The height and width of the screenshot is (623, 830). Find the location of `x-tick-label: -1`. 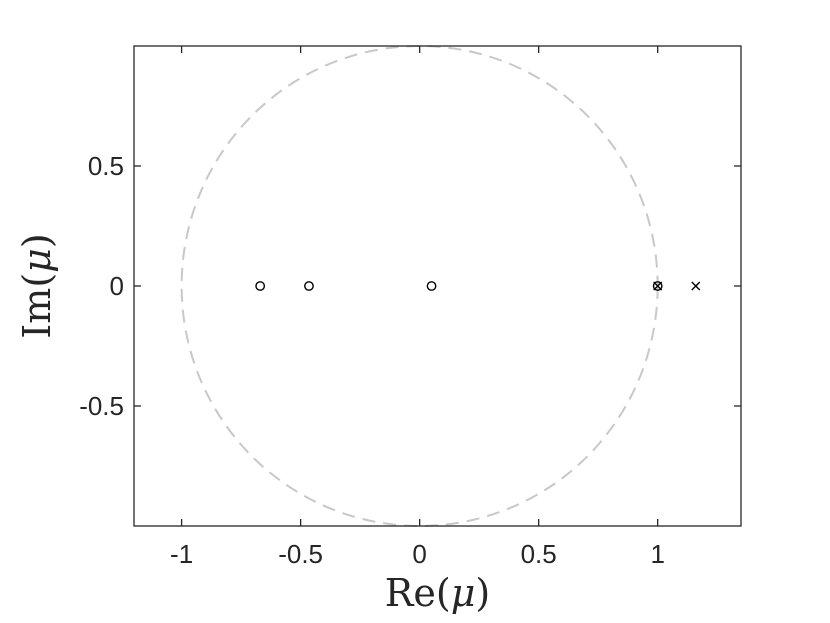

x-tick-label: -1 is located at coordinates (181, 554).